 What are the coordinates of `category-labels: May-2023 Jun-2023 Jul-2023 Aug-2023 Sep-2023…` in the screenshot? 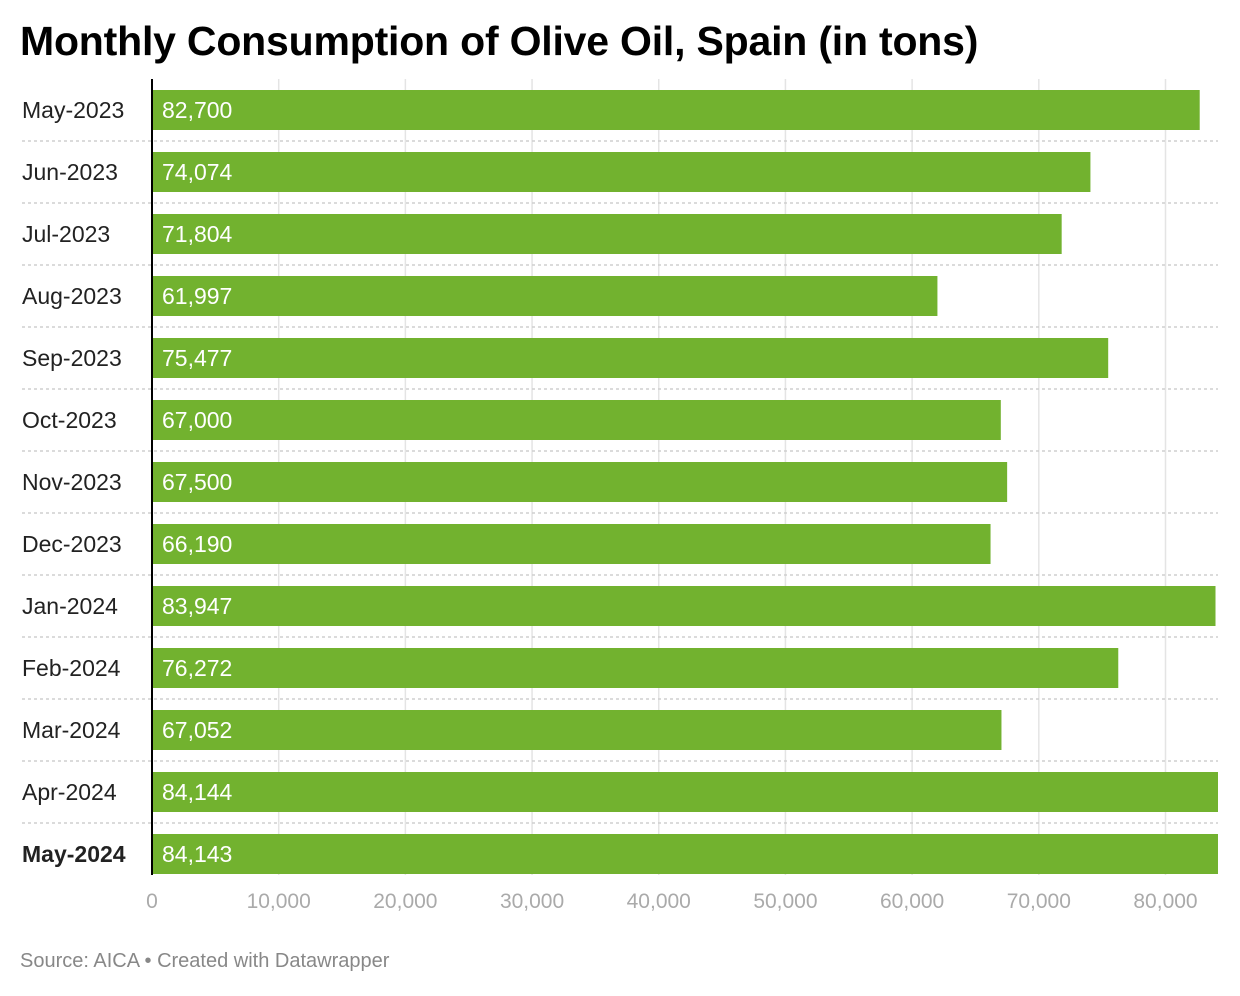 It's located at (74, 482).